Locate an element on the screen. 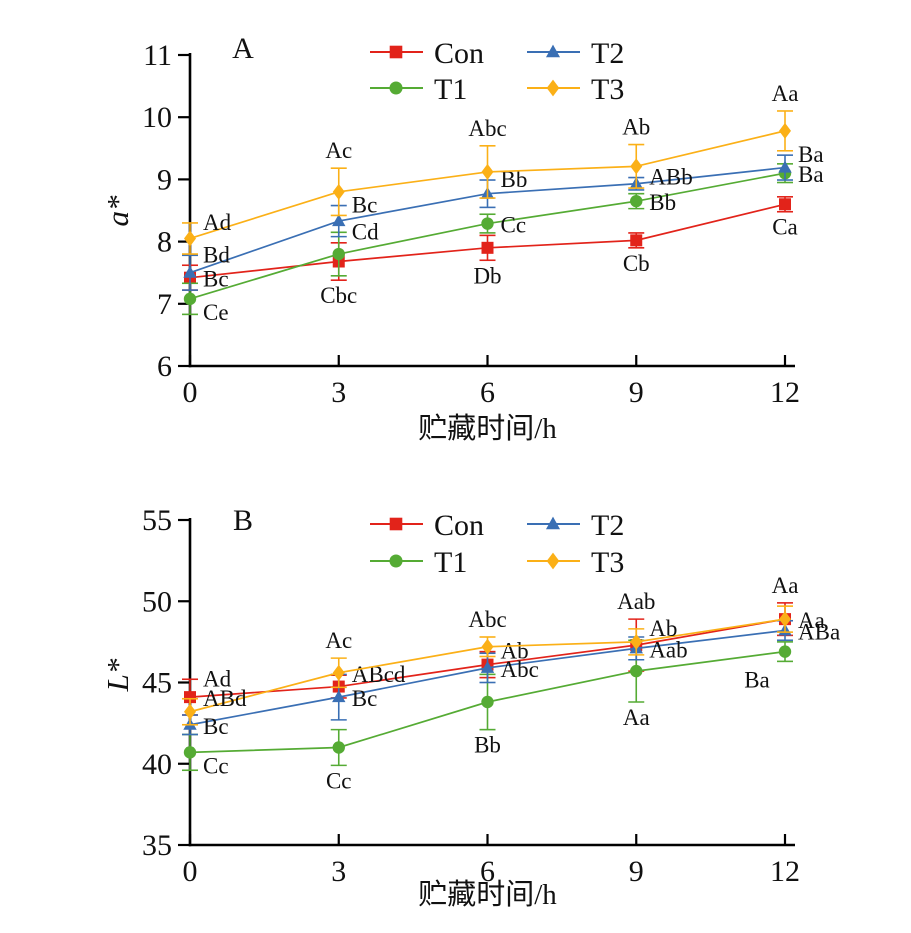 Image resolution: width=911 pixels, height=933 pixels. y-tick-label: 11 is located at coordinates (157, 55).